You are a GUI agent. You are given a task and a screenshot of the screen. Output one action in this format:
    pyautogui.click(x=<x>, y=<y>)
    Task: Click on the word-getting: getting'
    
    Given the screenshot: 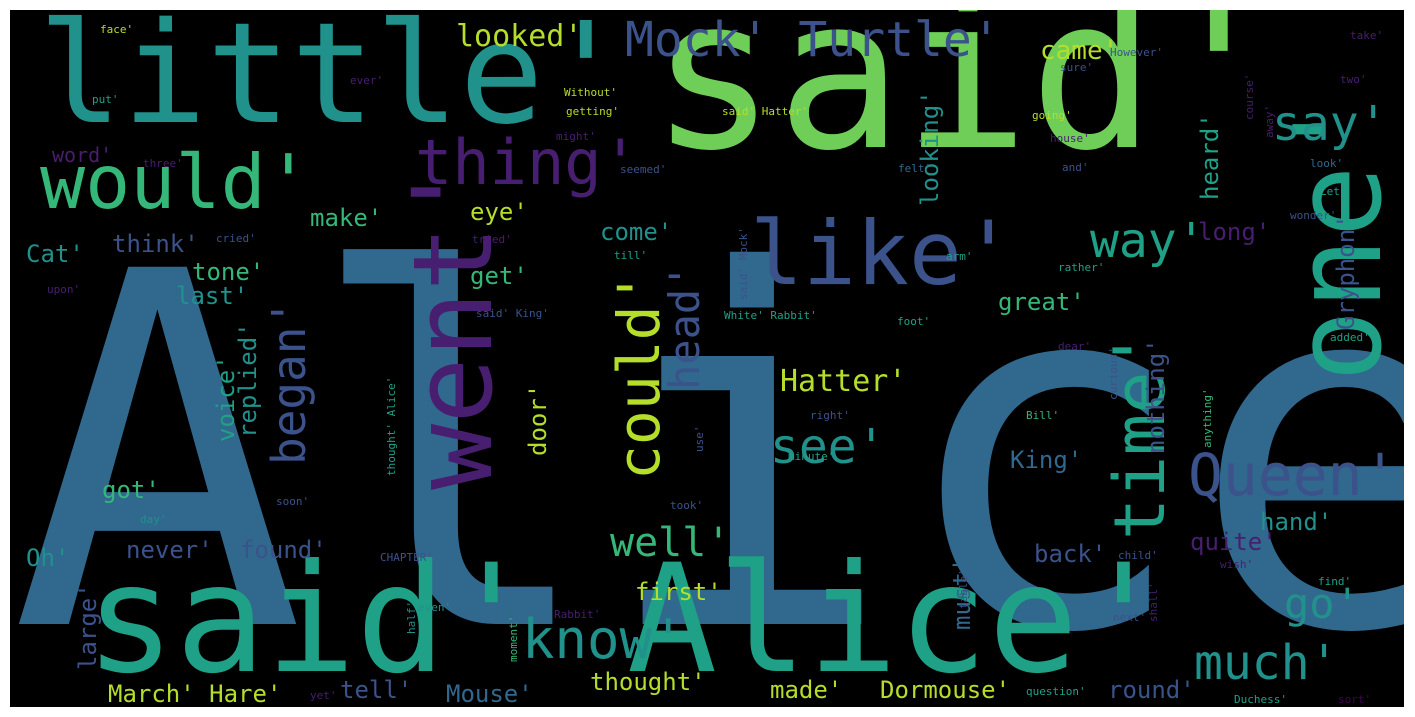 What is the action you would take?
    pyautogui.click(x=592, y=111)
    